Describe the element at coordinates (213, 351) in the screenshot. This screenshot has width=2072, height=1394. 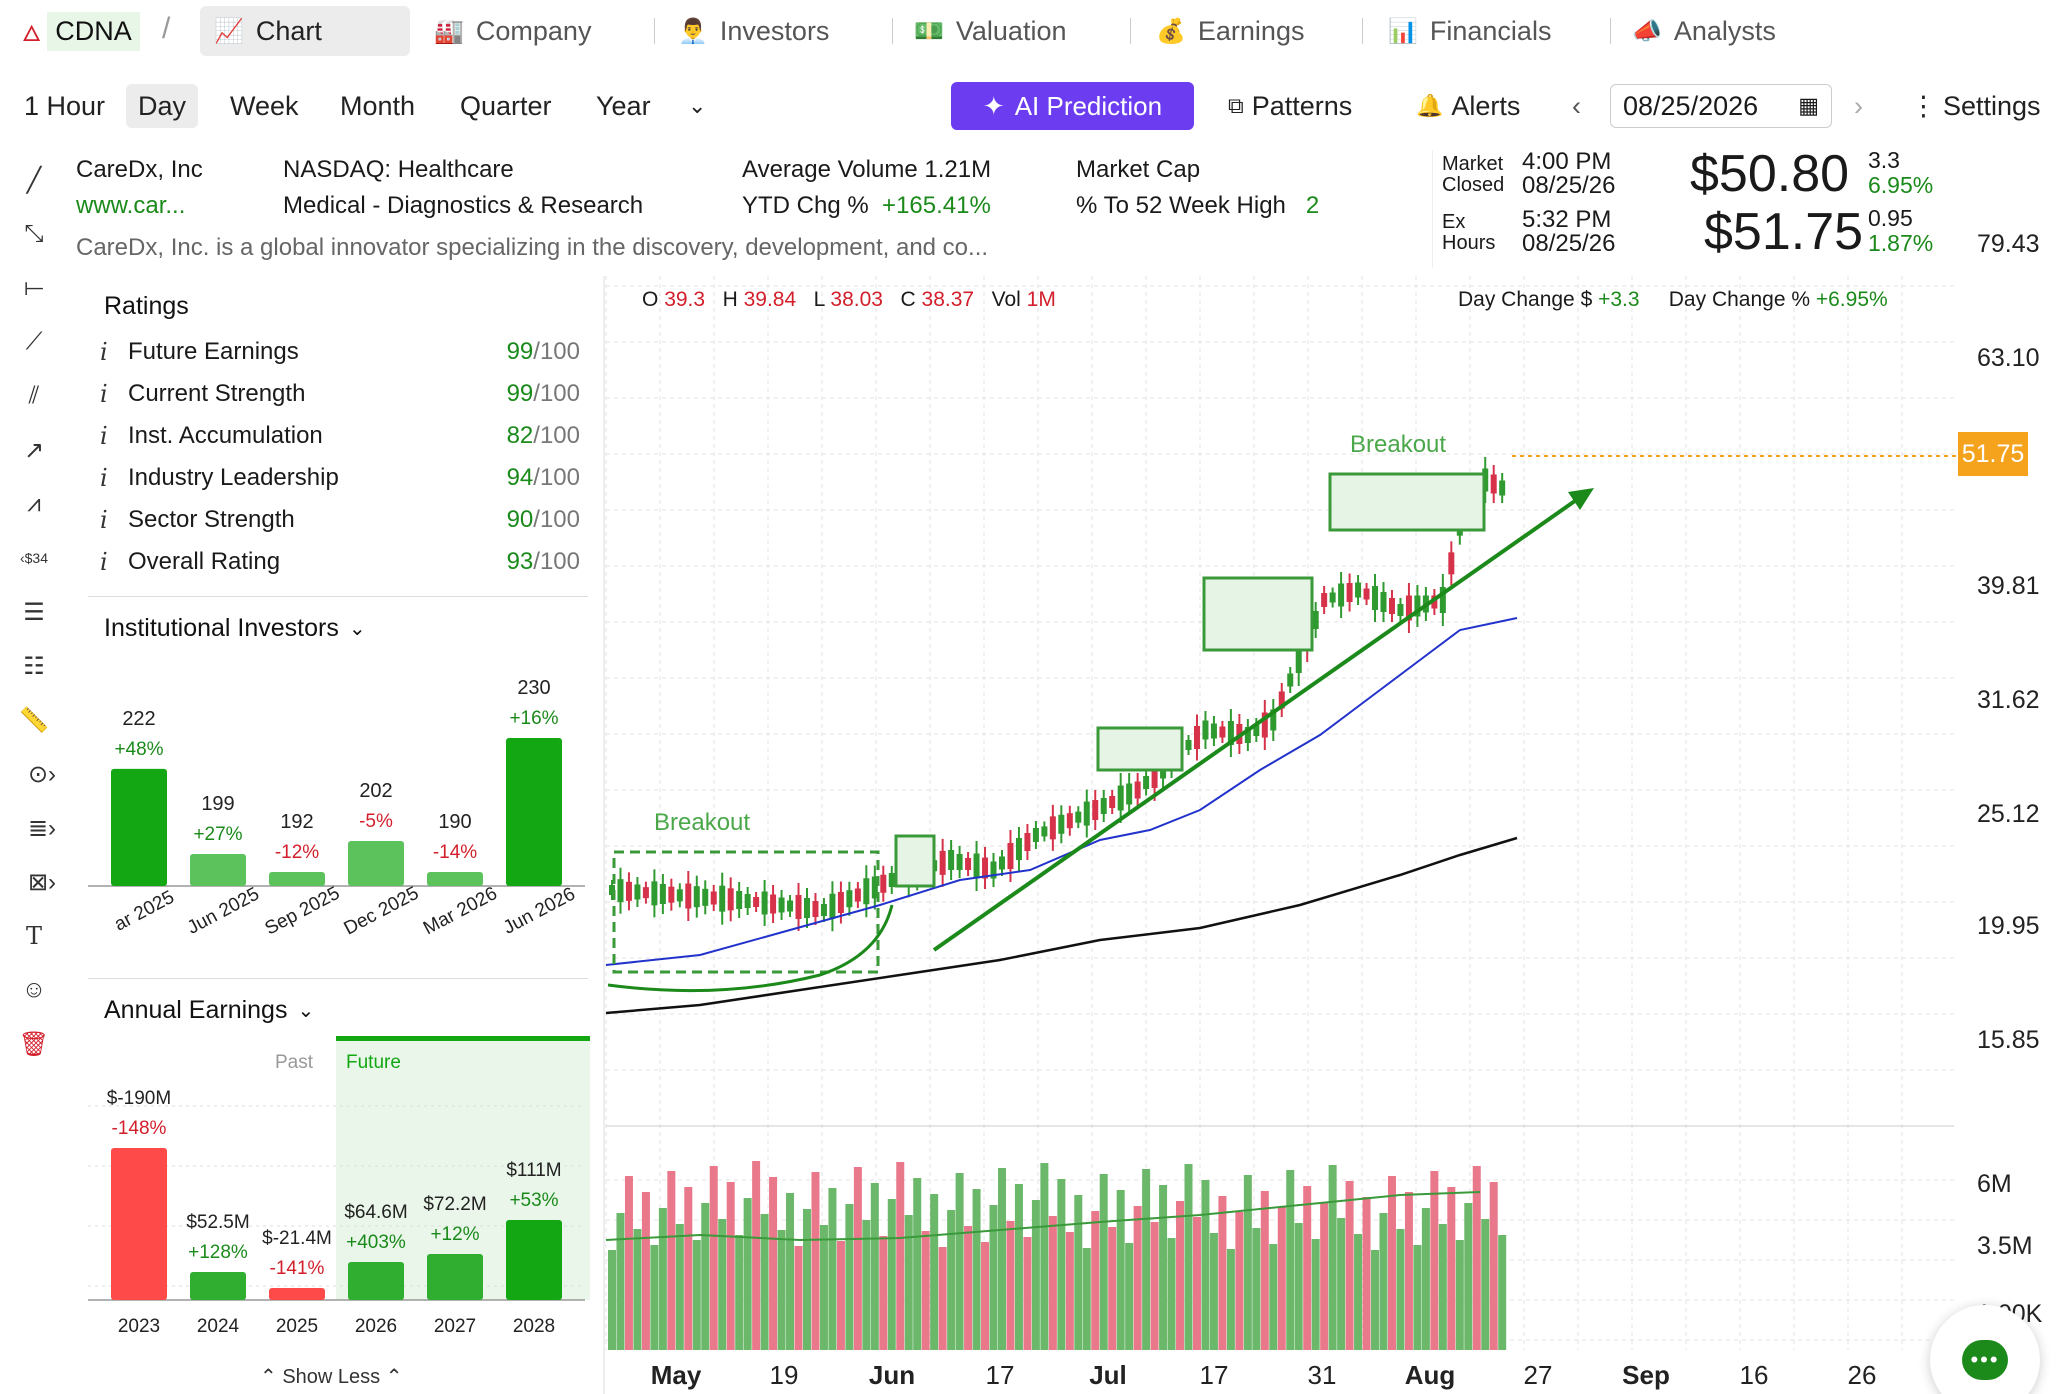
I see `rating-label: Future Earnings` at that location.